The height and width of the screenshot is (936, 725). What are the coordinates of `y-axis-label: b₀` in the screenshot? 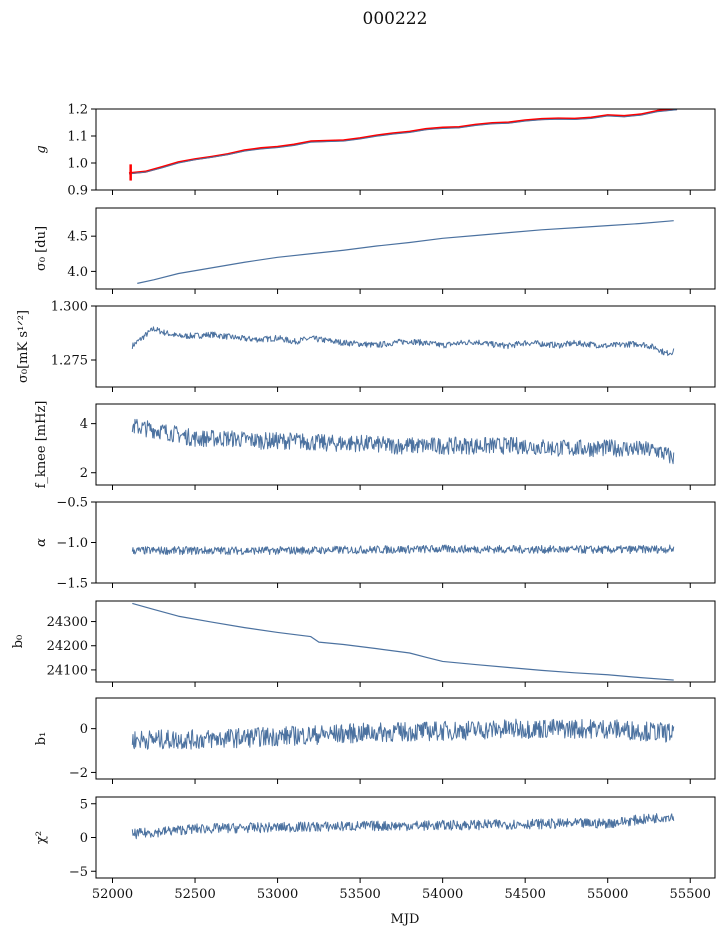 It's located at (18, 642).